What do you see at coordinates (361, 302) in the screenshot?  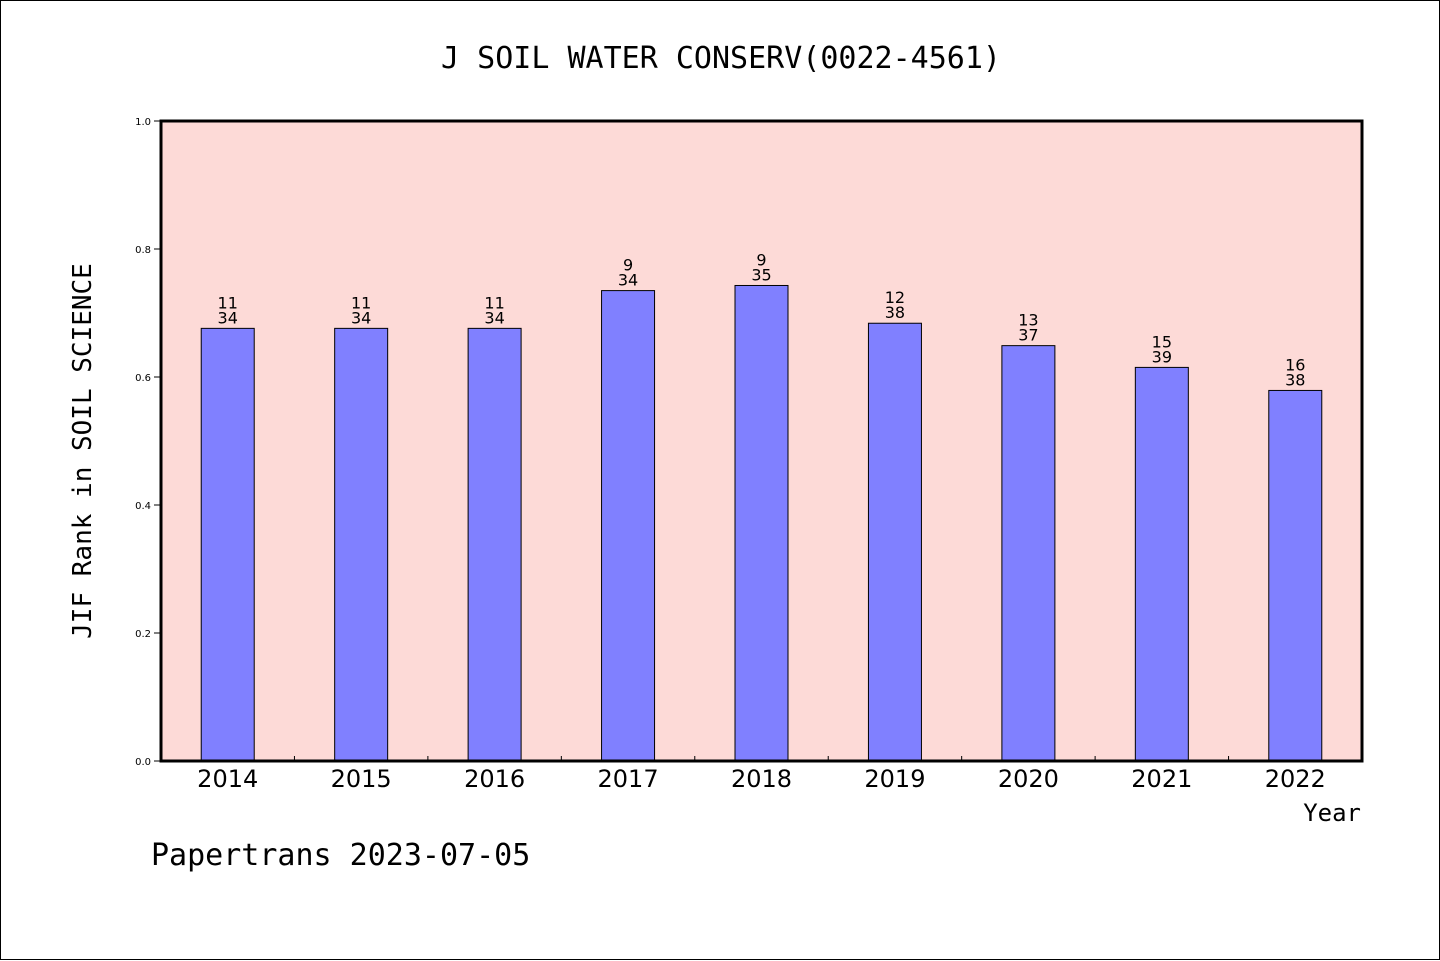 I see `bar-rank-label-2015: 11` at bounding box center [361, 302].